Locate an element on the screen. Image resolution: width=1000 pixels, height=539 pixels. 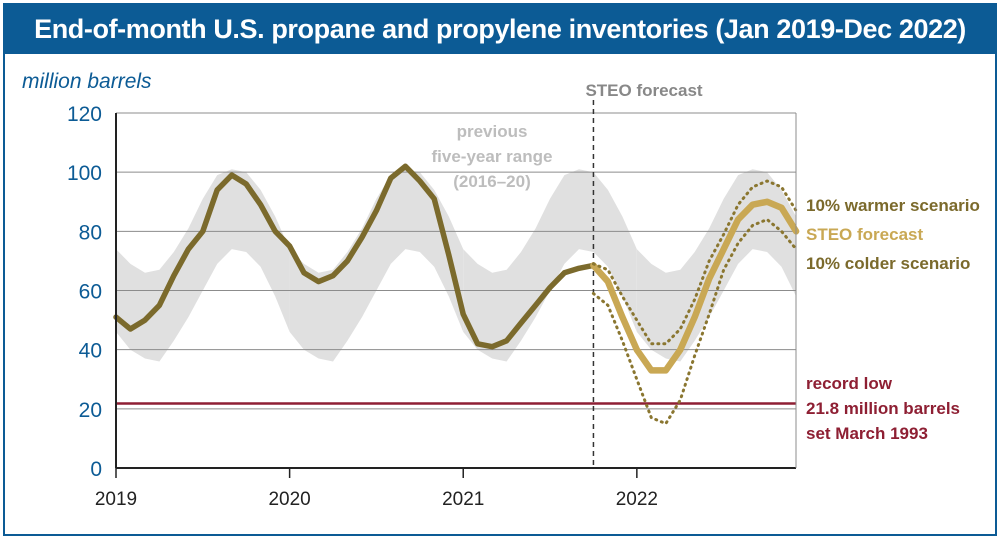
record-low-label-line-1: record low is located at coordinates (849, 383).